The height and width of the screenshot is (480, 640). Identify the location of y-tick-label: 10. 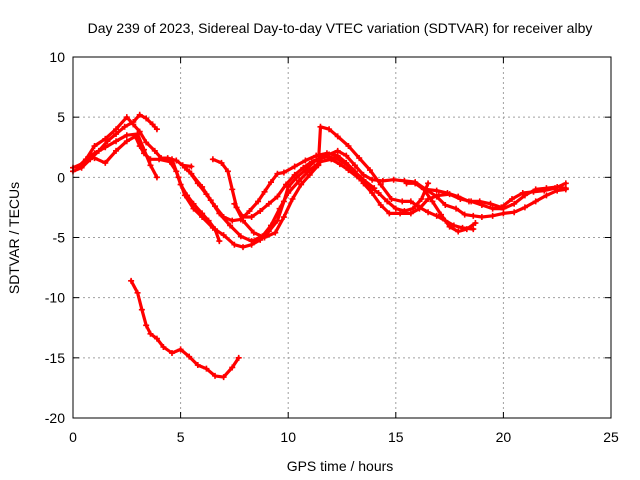
(57, 57).